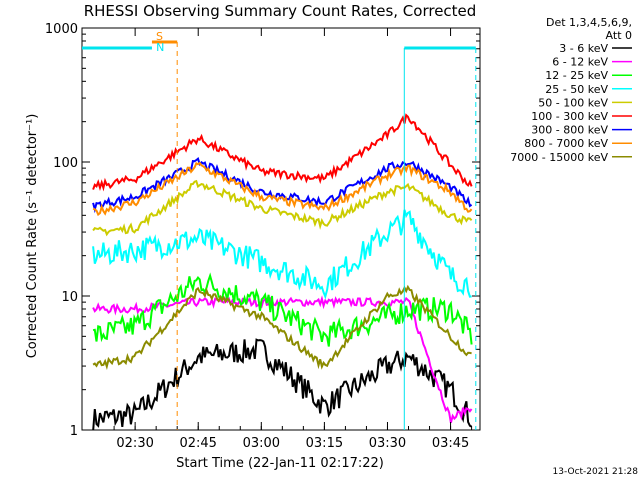  What do you see at coordinates (576, 89) in the screenshot?
I see `legend-label-3: 25 - 50 keV` at bounding box center [576, 89].